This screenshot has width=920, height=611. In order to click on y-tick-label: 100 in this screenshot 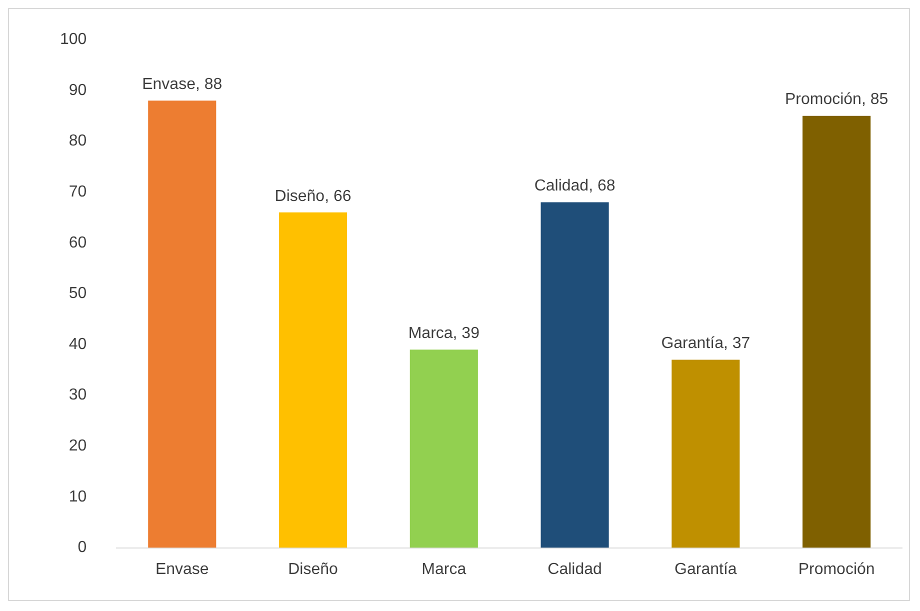, I will do `click(73, 39)`.